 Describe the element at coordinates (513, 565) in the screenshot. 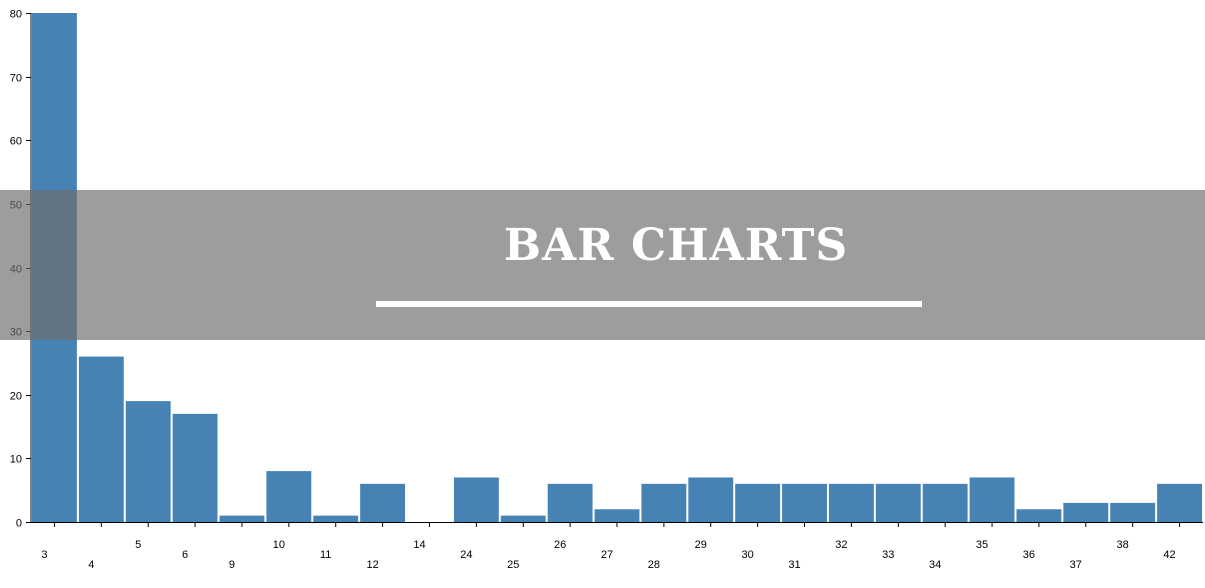

I see `x-tick-label: 25` at that location.